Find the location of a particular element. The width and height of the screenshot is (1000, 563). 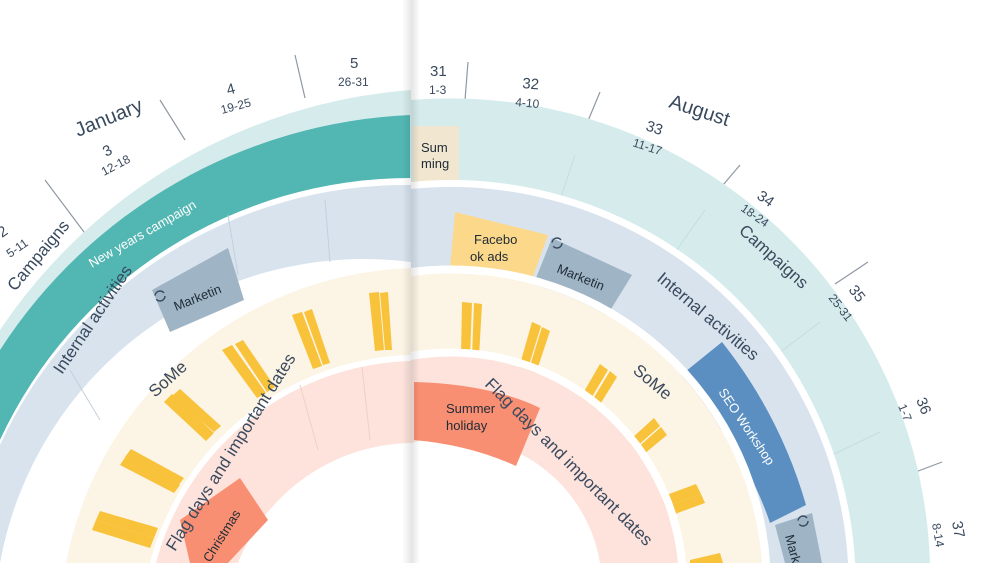

summer-line-1: Summer is located at coordinates (471, 408).